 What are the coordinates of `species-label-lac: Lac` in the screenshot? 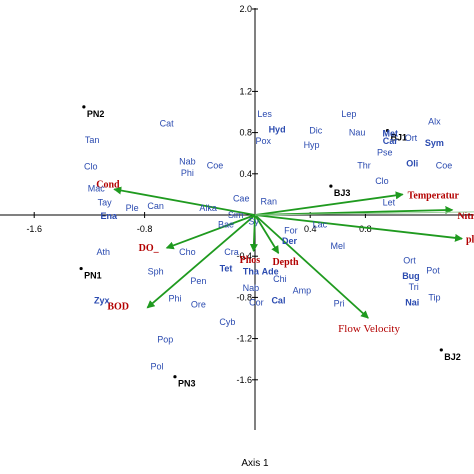 It's located at (320, 224).